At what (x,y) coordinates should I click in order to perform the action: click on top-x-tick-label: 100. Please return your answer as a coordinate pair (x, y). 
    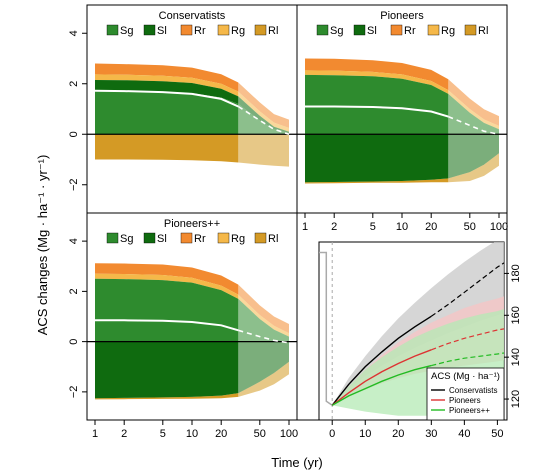
    Looking at the image, I should click on (499, 227).